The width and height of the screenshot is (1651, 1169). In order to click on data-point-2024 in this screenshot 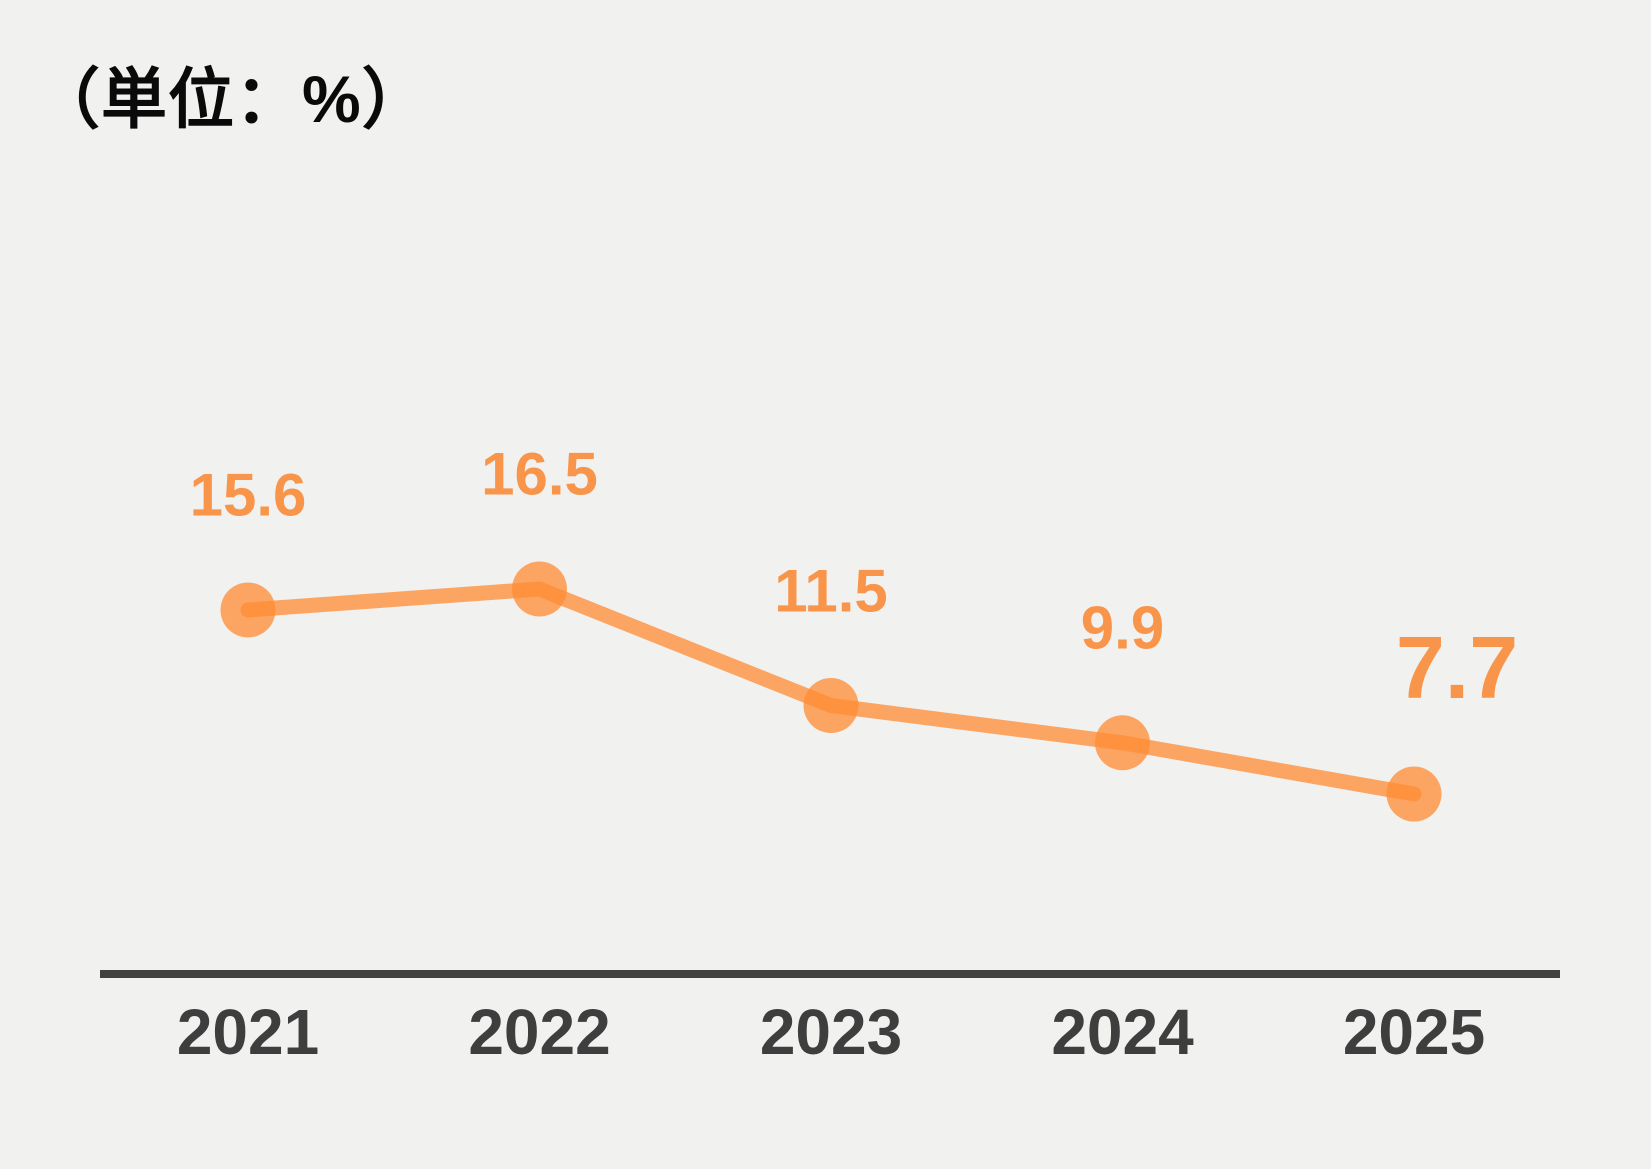, I will do `click(1122, 743)`.